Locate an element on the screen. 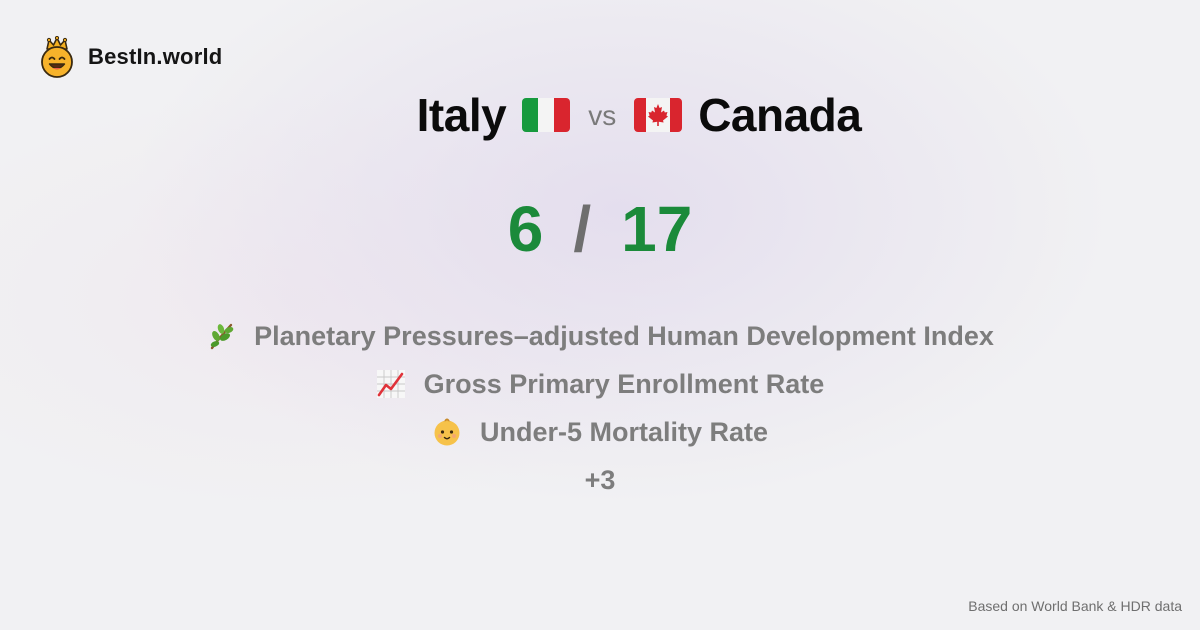 This screenshot has height=630, width=1200. score-right: 17 is located at coordinates (657, 229).